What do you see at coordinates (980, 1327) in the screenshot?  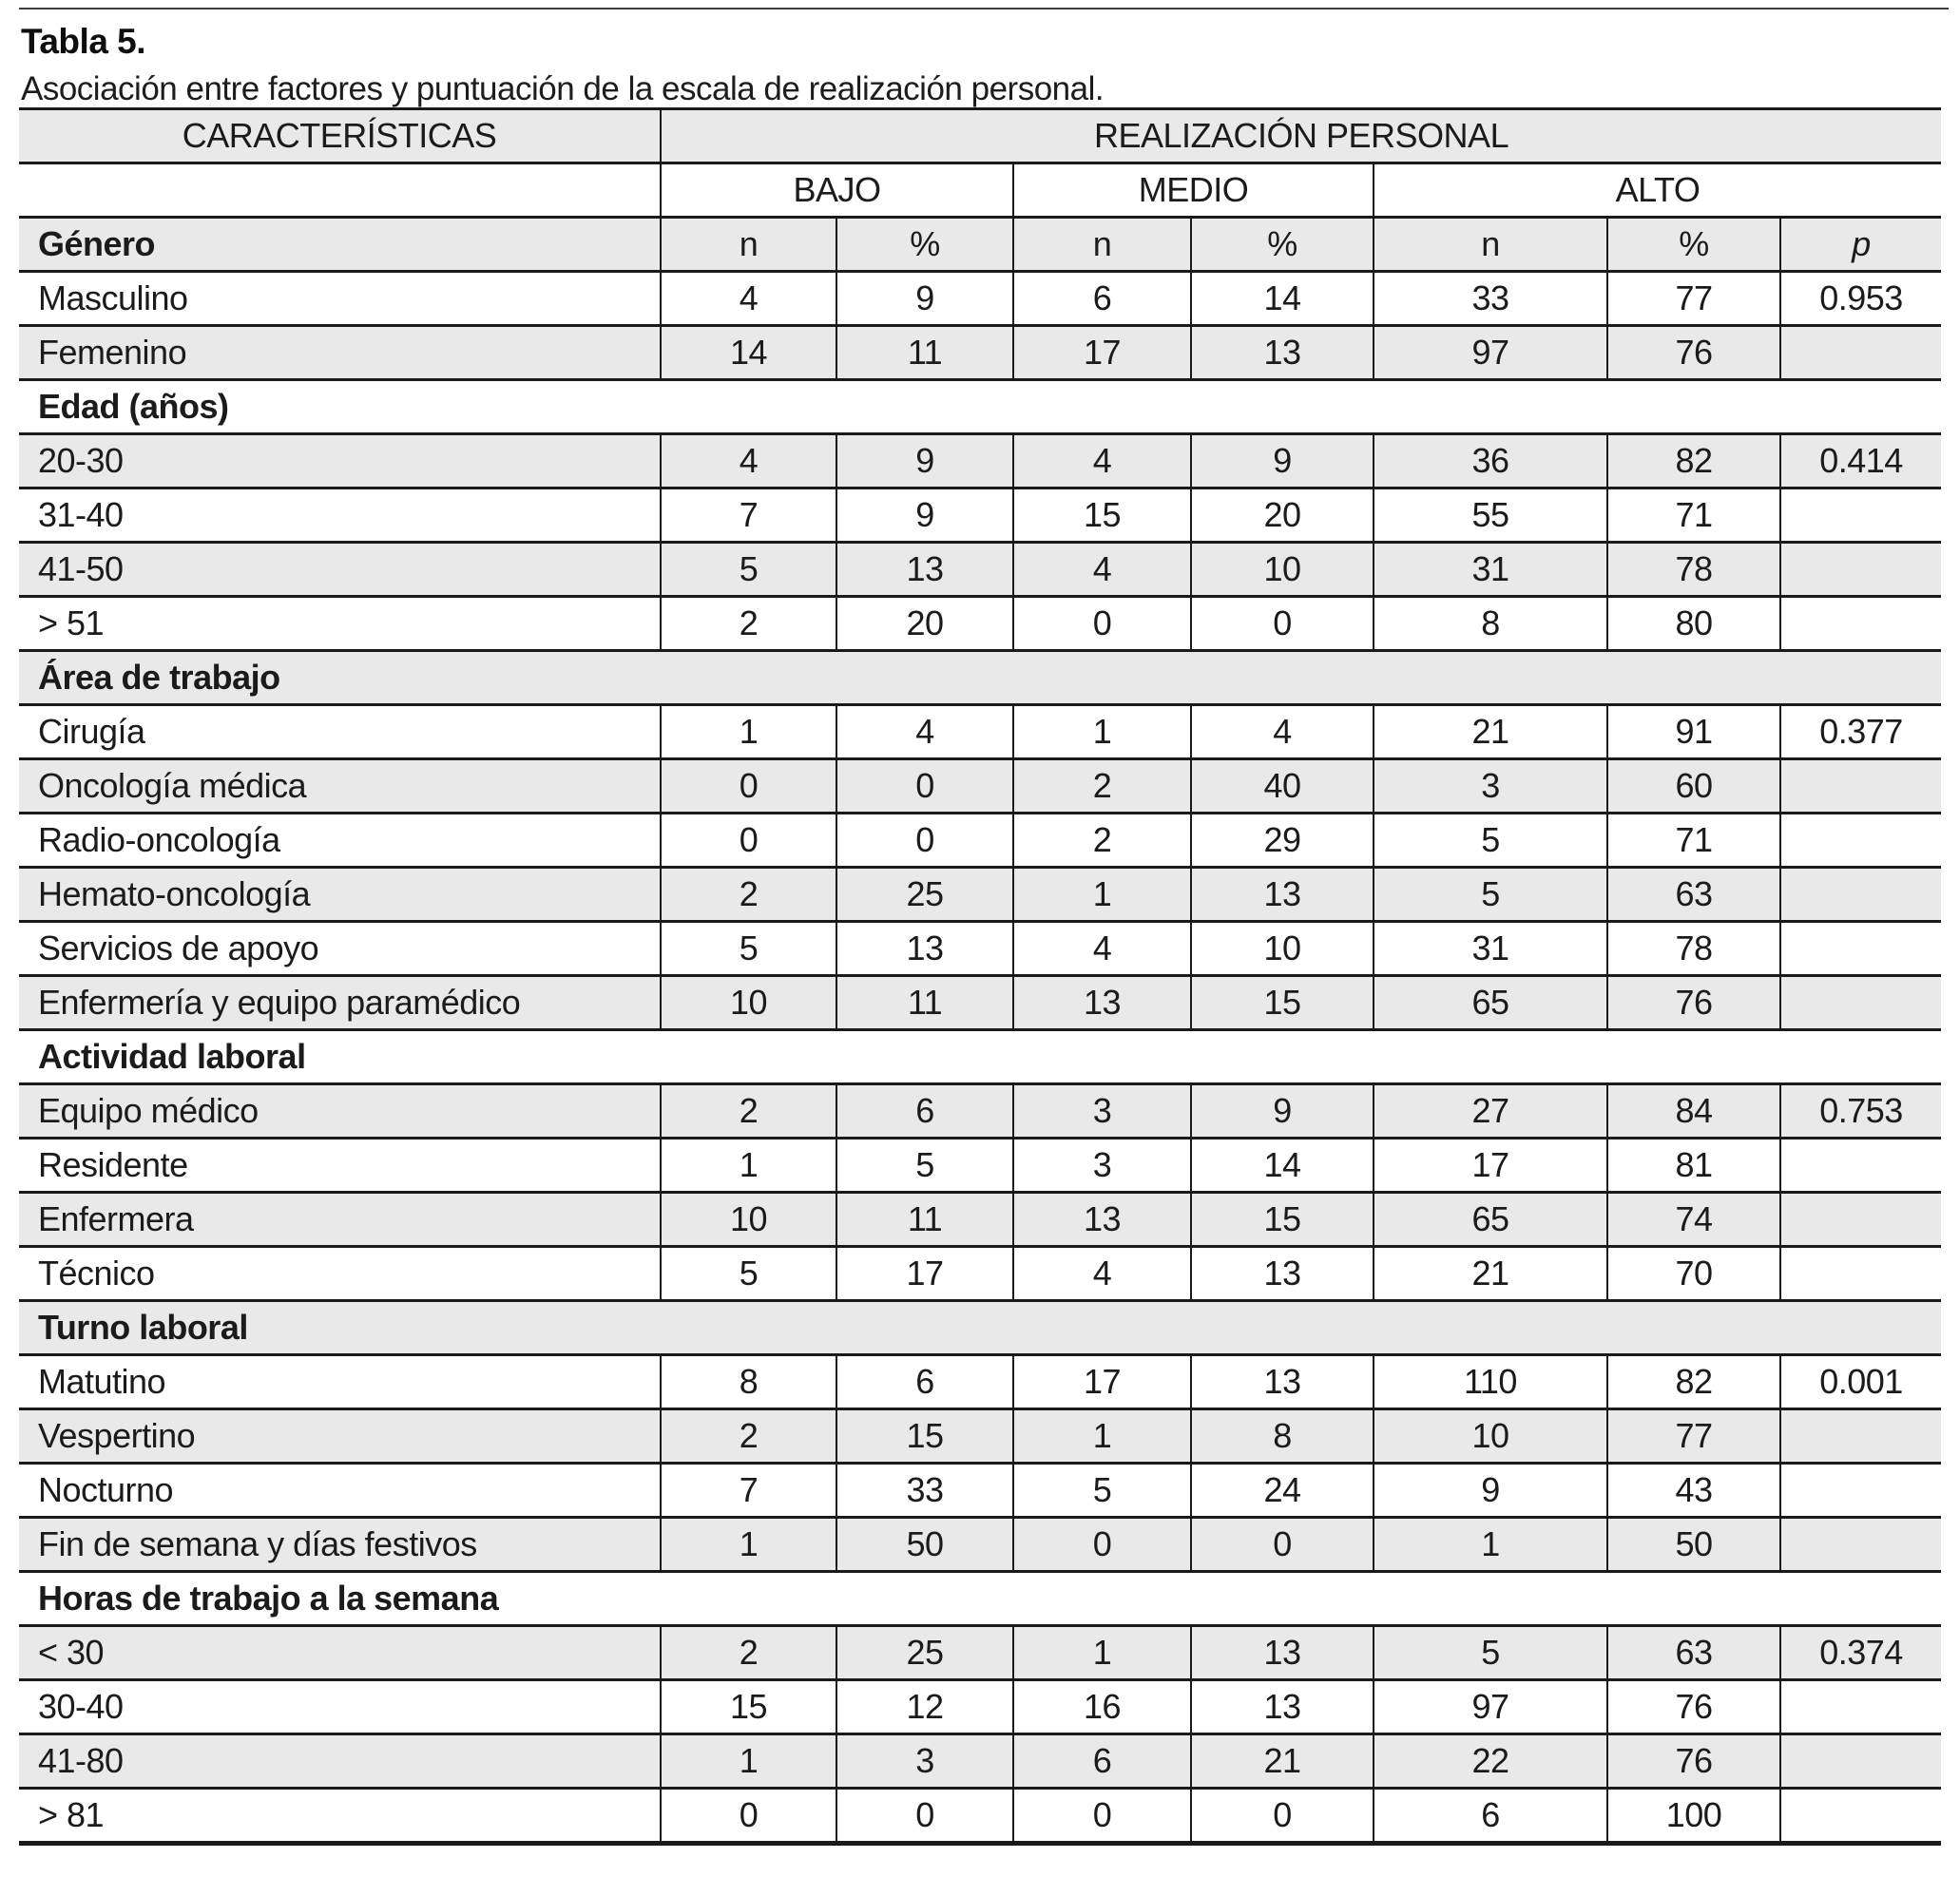 I see `section-label: Turno laboral` at bounding box center [980, 1327].